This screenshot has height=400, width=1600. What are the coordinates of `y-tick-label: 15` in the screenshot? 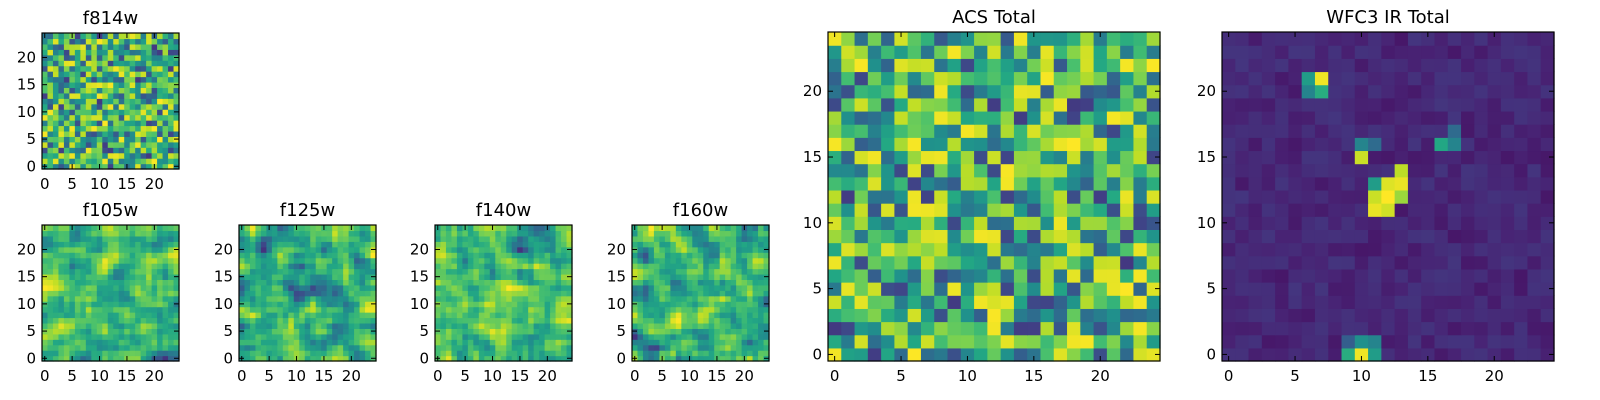 It's located at (419, 277).